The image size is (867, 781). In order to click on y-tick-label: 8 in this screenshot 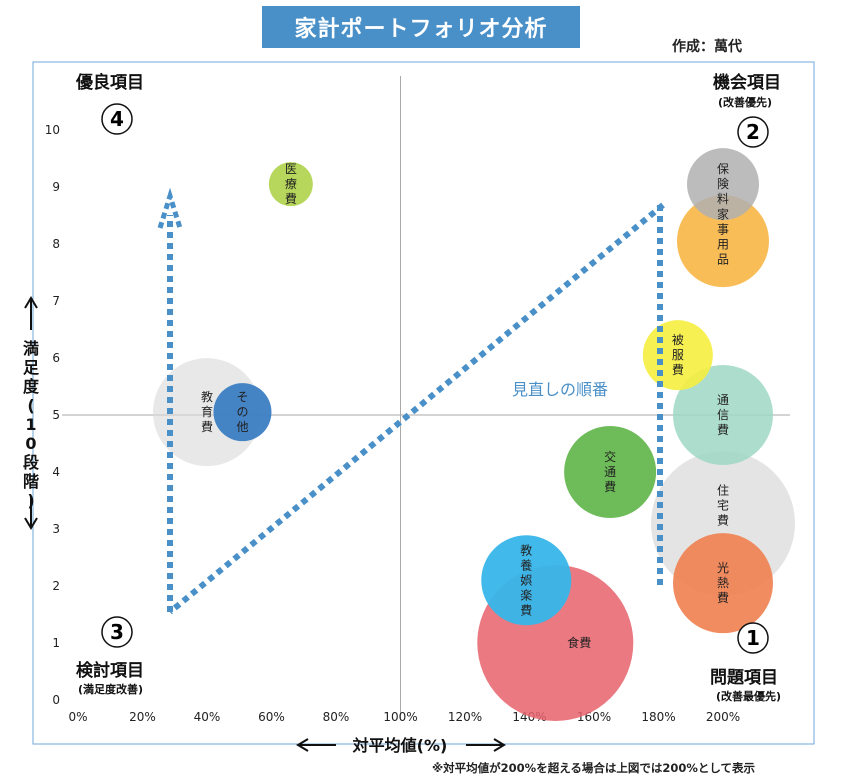, I will do `click(56, 244)`.